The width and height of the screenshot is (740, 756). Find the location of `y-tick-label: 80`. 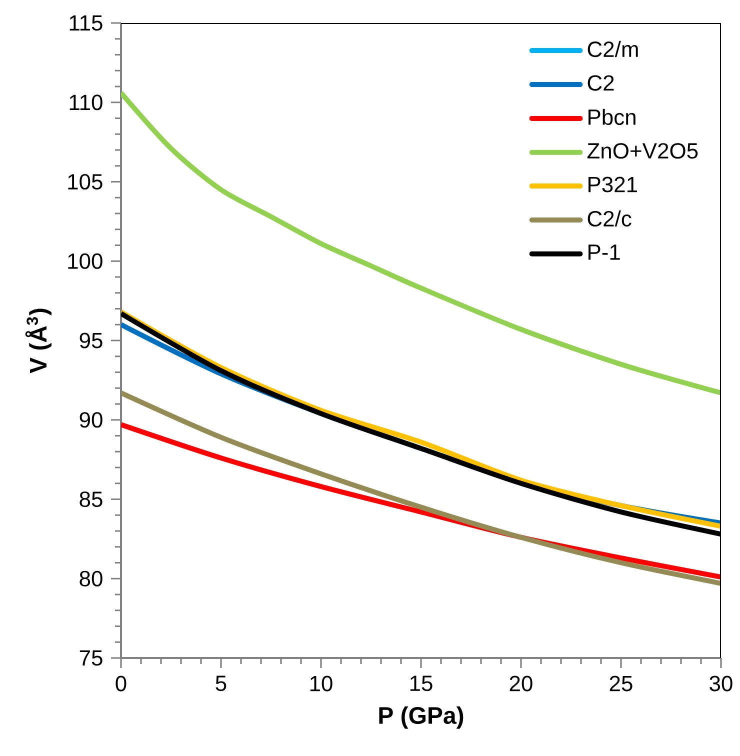

y-tick-label: 80 is located at coordinates (91, 578).